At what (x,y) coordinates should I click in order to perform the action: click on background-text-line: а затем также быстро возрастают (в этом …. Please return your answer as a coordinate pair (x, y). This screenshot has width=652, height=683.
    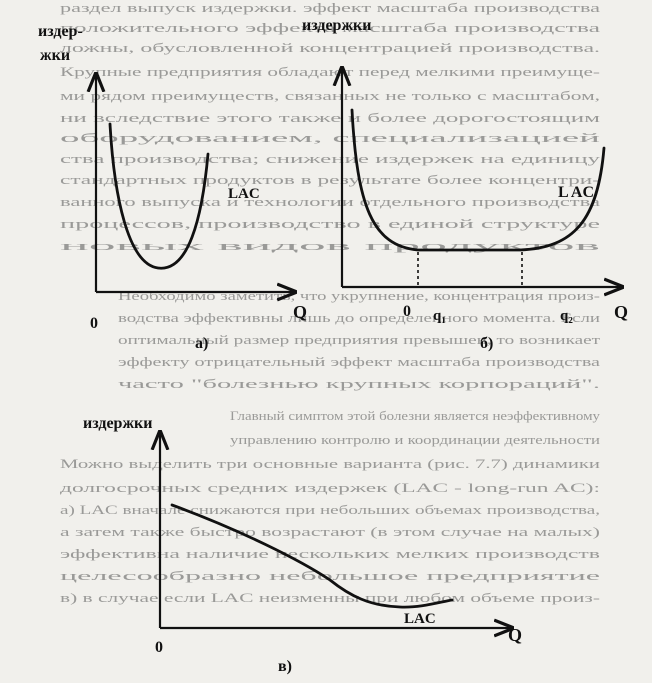
    Looking at the image, I should click on (330, 531).